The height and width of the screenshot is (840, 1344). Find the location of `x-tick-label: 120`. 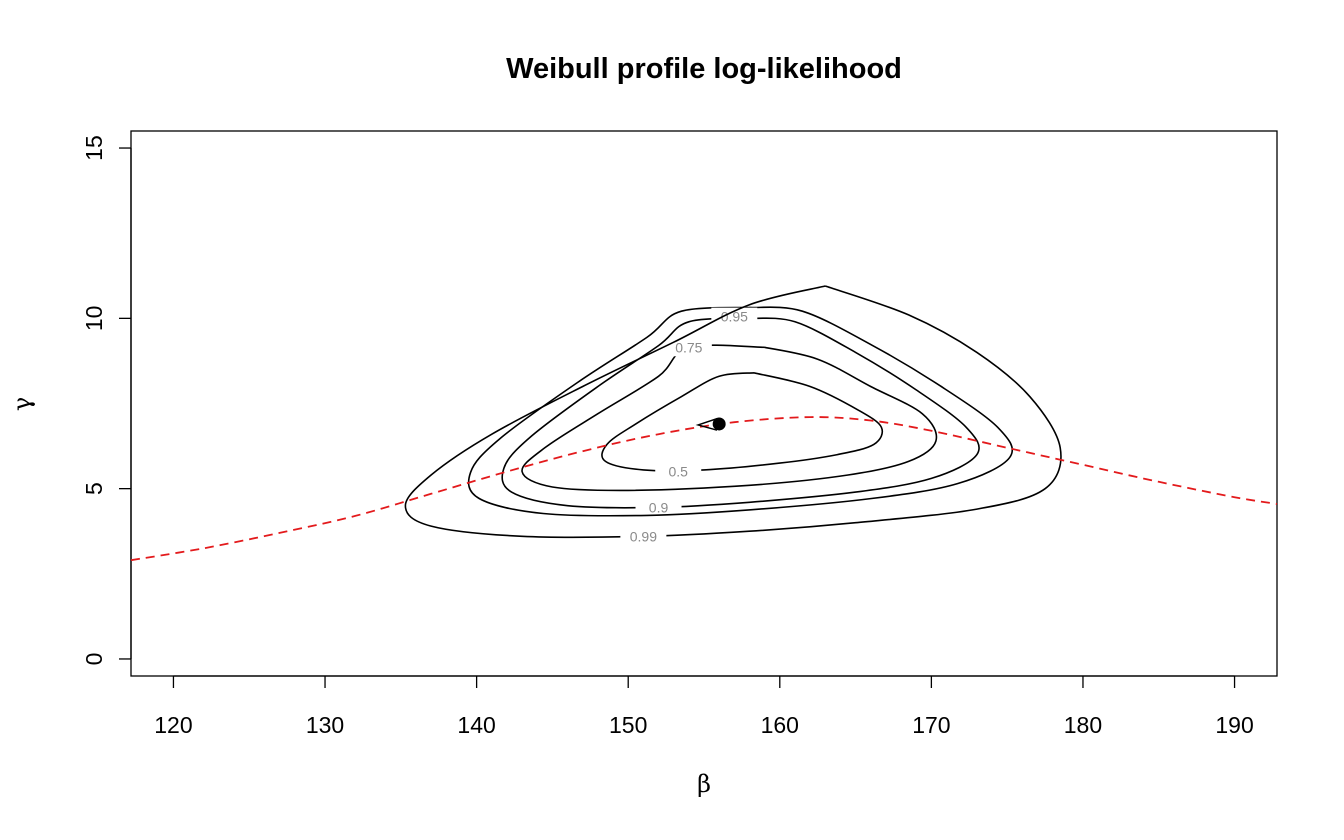

x-tick-label: 120 is located at coordinates (173, 725).